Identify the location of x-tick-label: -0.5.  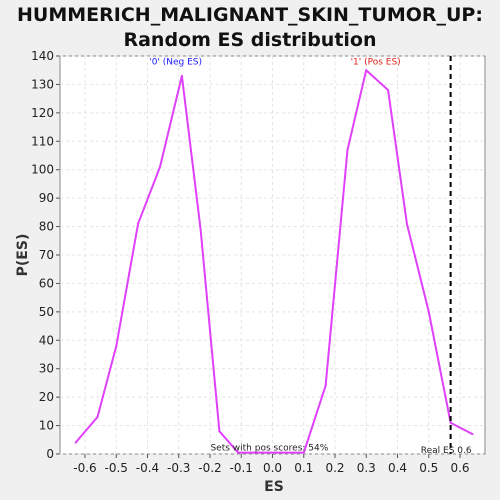
(116, 468).